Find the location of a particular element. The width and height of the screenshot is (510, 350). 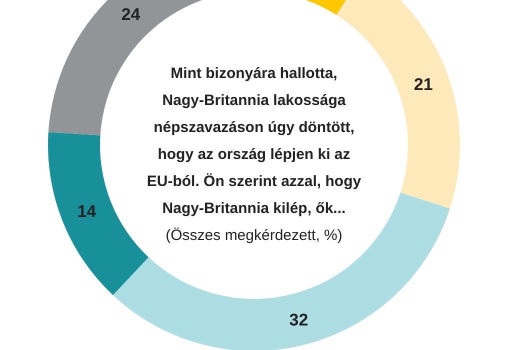

text: (Összes megkérdezett, %) is located at coordinates (254, 235).